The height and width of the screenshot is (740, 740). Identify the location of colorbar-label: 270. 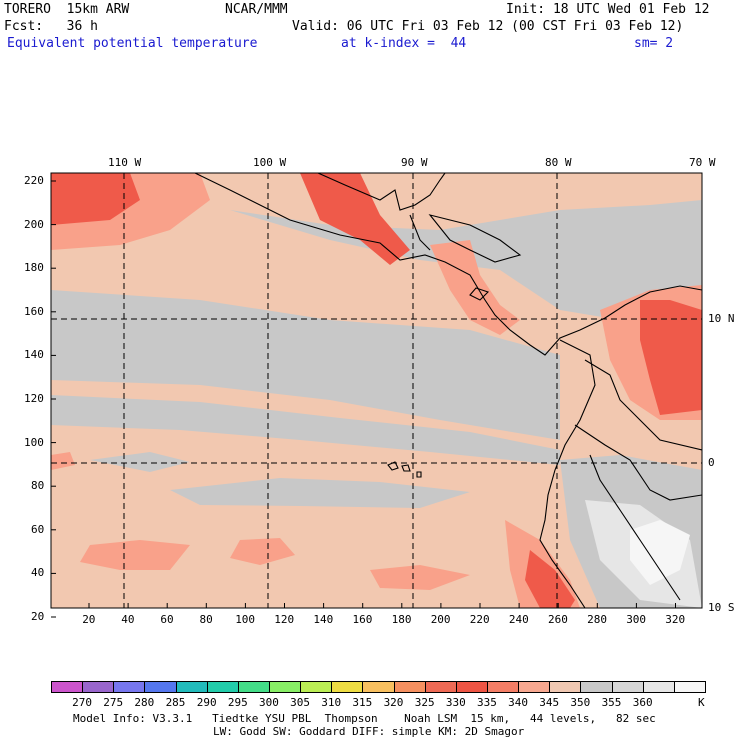
(82, 702).